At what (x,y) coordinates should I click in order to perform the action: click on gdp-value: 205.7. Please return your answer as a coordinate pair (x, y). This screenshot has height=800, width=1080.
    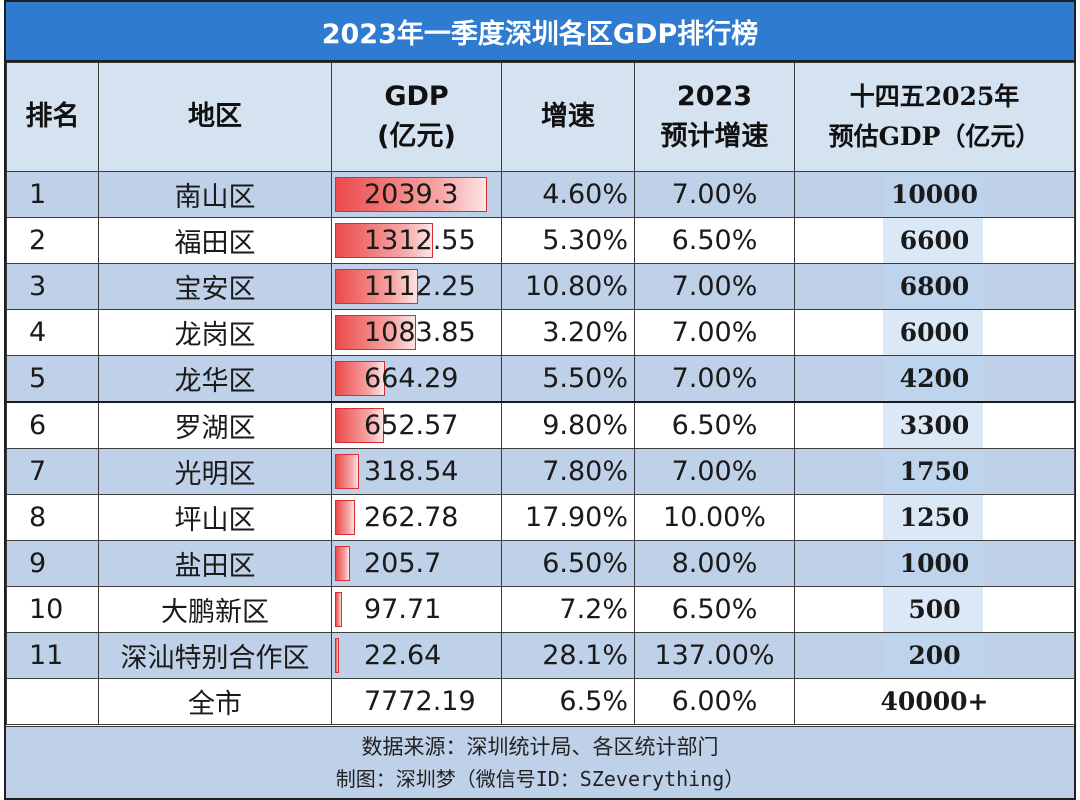
    Looking at the image, I should click on (403, 563).